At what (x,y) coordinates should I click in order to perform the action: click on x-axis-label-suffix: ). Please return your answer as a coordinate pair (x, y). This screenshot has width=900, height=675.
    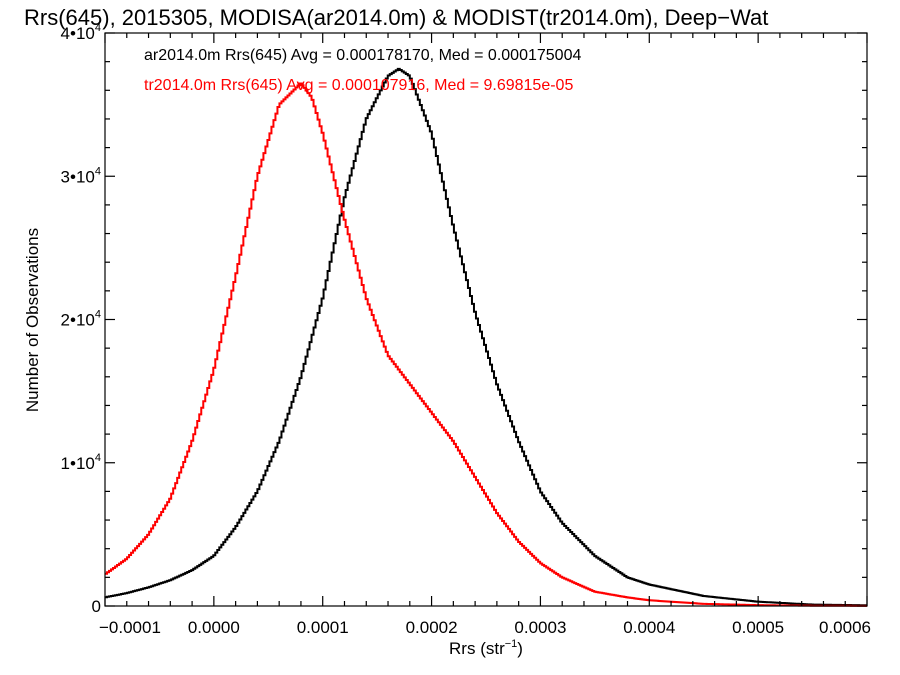
    Looking at the image, I should click on (520, 648).